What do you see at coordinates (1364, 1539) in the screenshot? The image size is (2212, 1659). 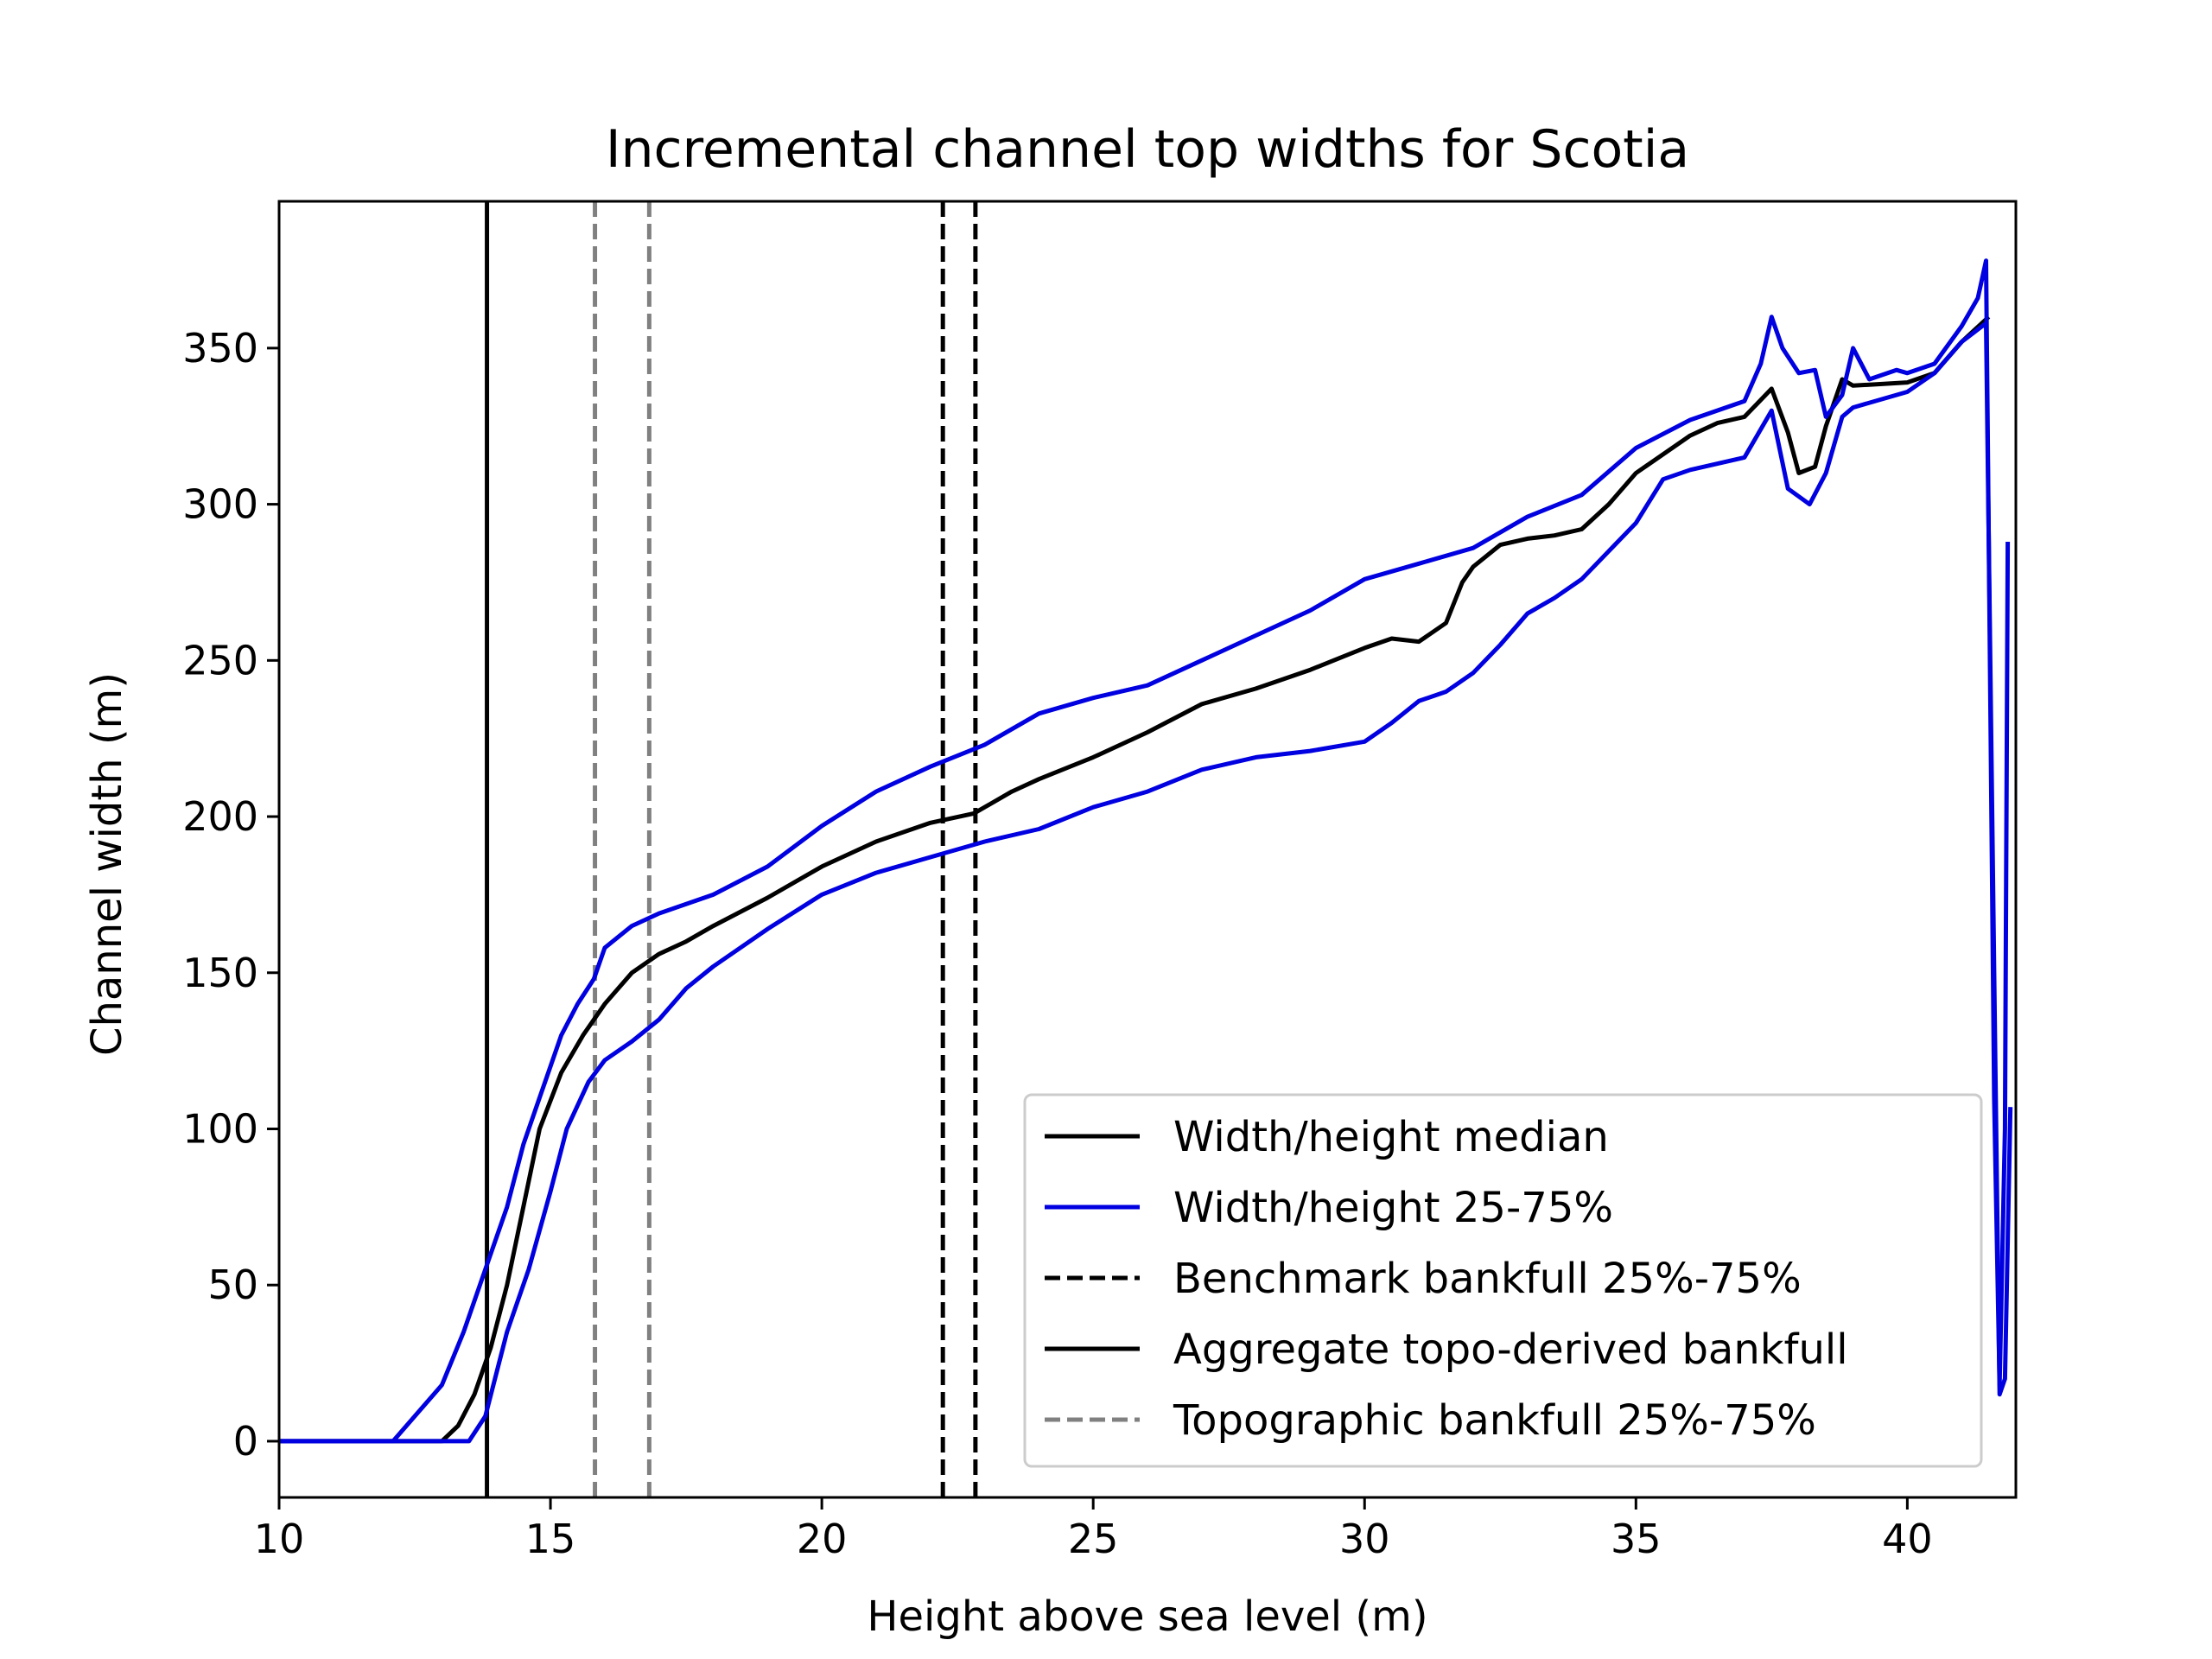 I see `x-tick-label: 30` at bounding box center [1364, 1539].